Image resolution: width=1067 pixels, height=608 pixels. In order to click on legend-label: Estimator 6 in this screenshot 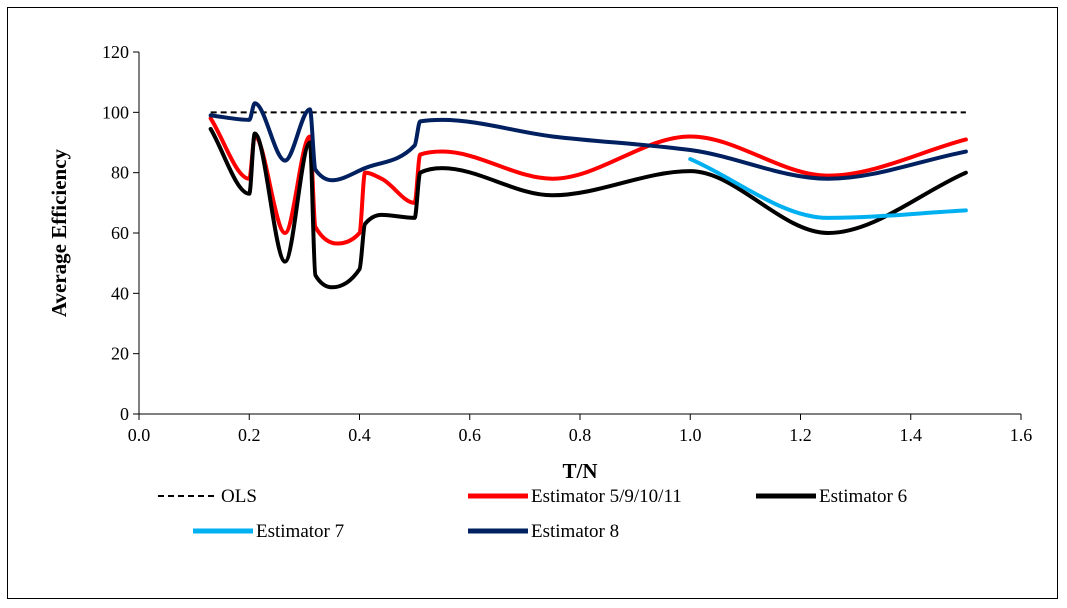, I will do `click(863, 496)`.